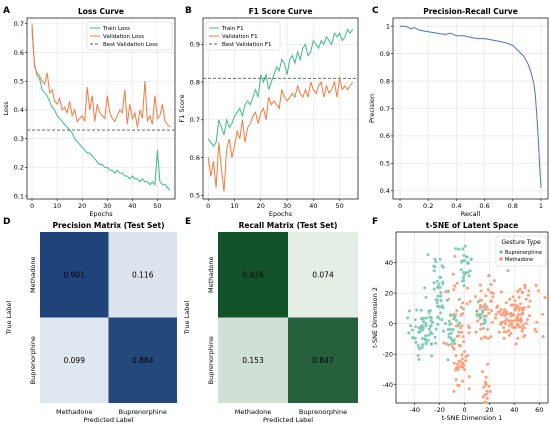 The width and height of the screenshot is (550, 430). Describe the element at coordinates (385, 164) in the screenshot. I see `y-tick-label: 0.5` at that location.